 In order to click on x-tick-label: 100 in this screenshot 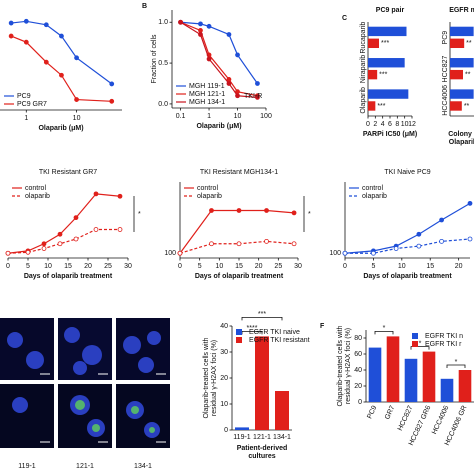, I will do `click(266, 116)`.